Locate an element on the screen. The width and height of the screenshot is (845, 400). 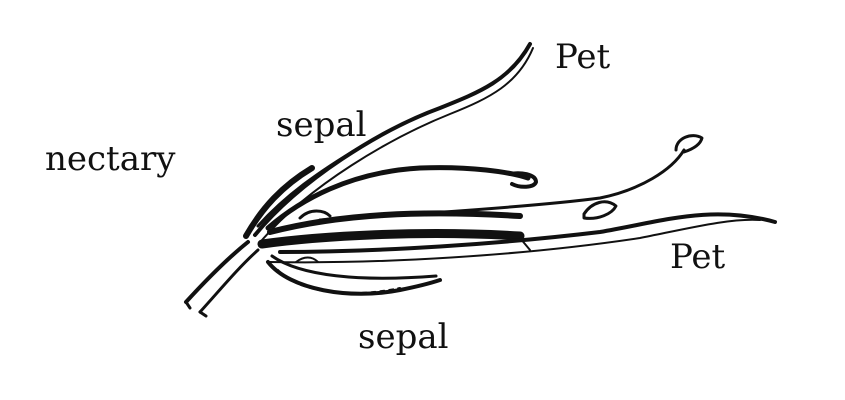
label-sepal-bottom: sepal is located at coordinates (403, 337).